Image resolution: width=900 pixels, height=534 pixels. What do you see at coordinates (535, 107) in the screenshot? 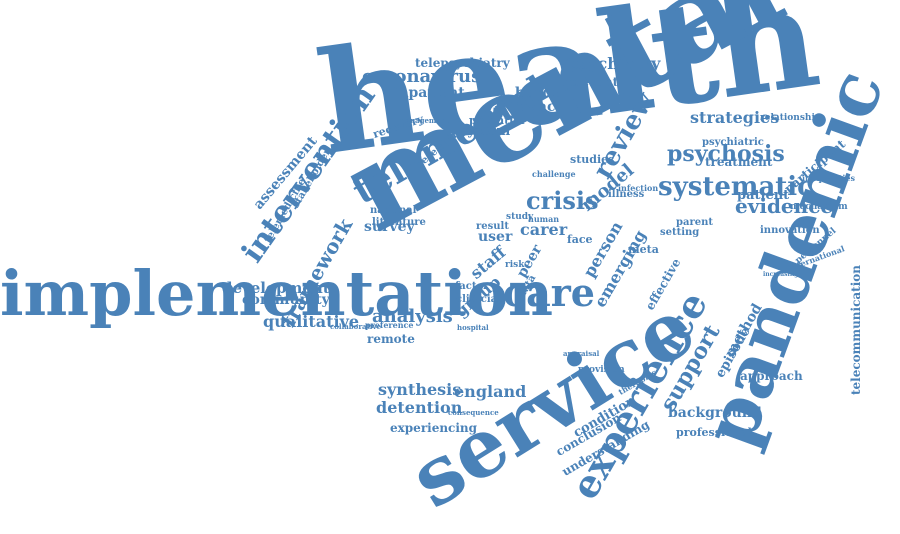
I see `word: impact` at bounding box center [535, 107].